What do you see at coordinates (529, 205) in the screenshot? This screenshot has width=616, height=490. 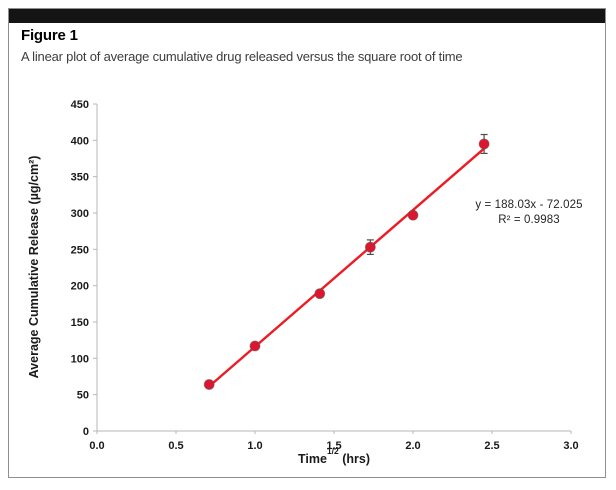 I see `trendline-equation-line1: y = 188.03x - 72.025` at bounding box center [529, 205].